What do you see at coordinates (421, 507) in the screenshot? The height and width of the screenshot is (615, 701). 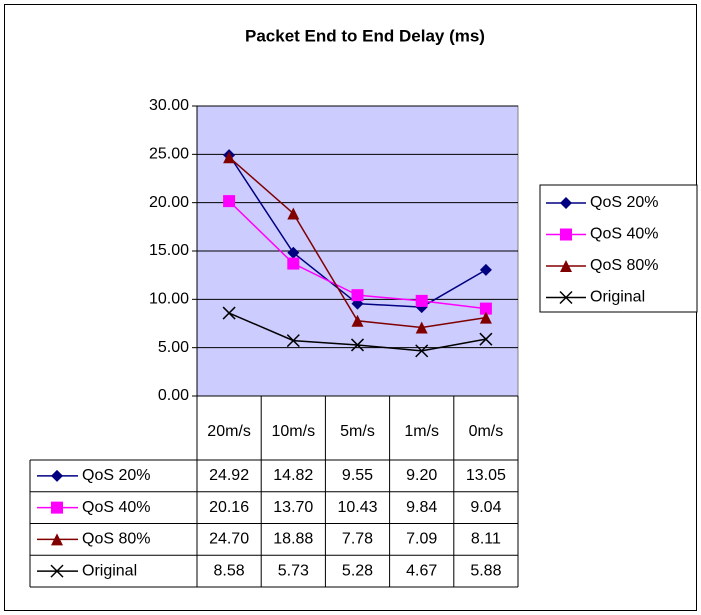 I see `table-cell: 9.84` at bounding box center [421, 507].